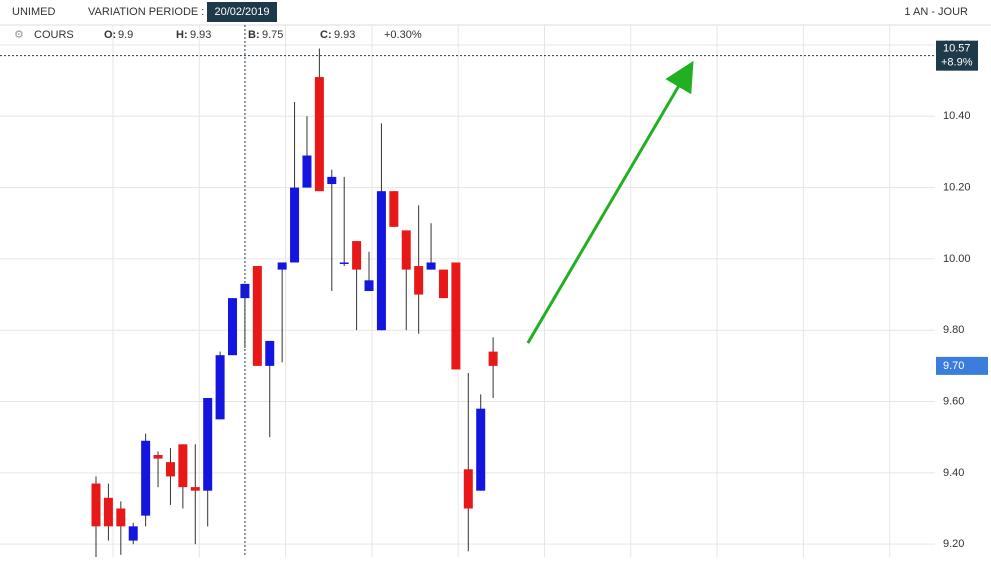  I want to click on target-box, so click(957, 55).